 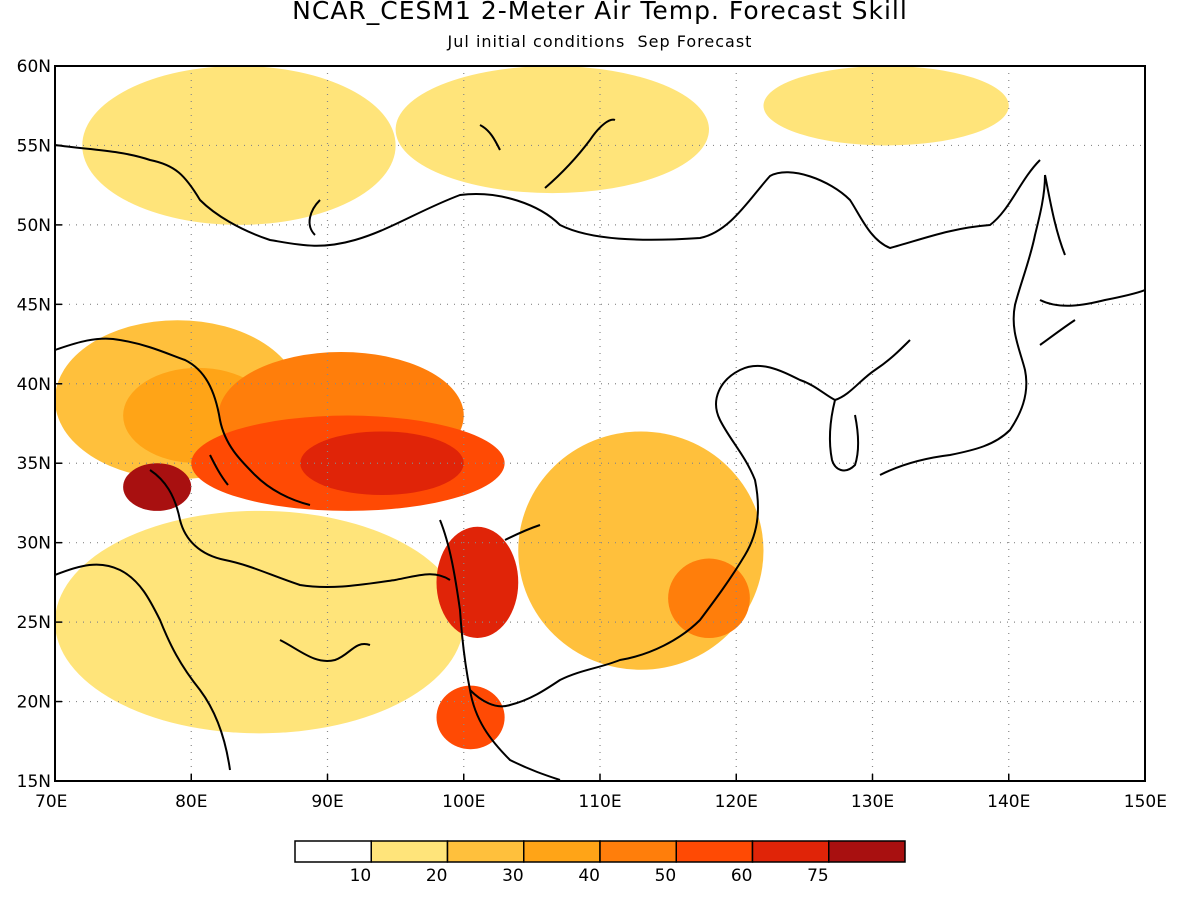 I want to click on x-tick-label: 140E, so click(x=1008, y=802).